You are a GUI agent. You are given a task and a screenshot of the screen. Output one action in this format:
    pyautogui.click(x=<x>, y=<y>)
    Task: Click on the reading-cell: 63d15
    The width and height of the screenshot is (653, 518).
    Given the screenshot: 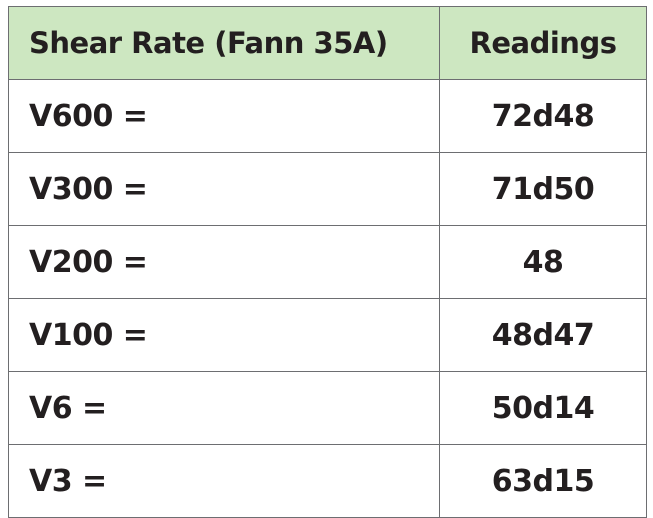 What is the action you would take?
    pyautogui.click(x=543, y=481)
    